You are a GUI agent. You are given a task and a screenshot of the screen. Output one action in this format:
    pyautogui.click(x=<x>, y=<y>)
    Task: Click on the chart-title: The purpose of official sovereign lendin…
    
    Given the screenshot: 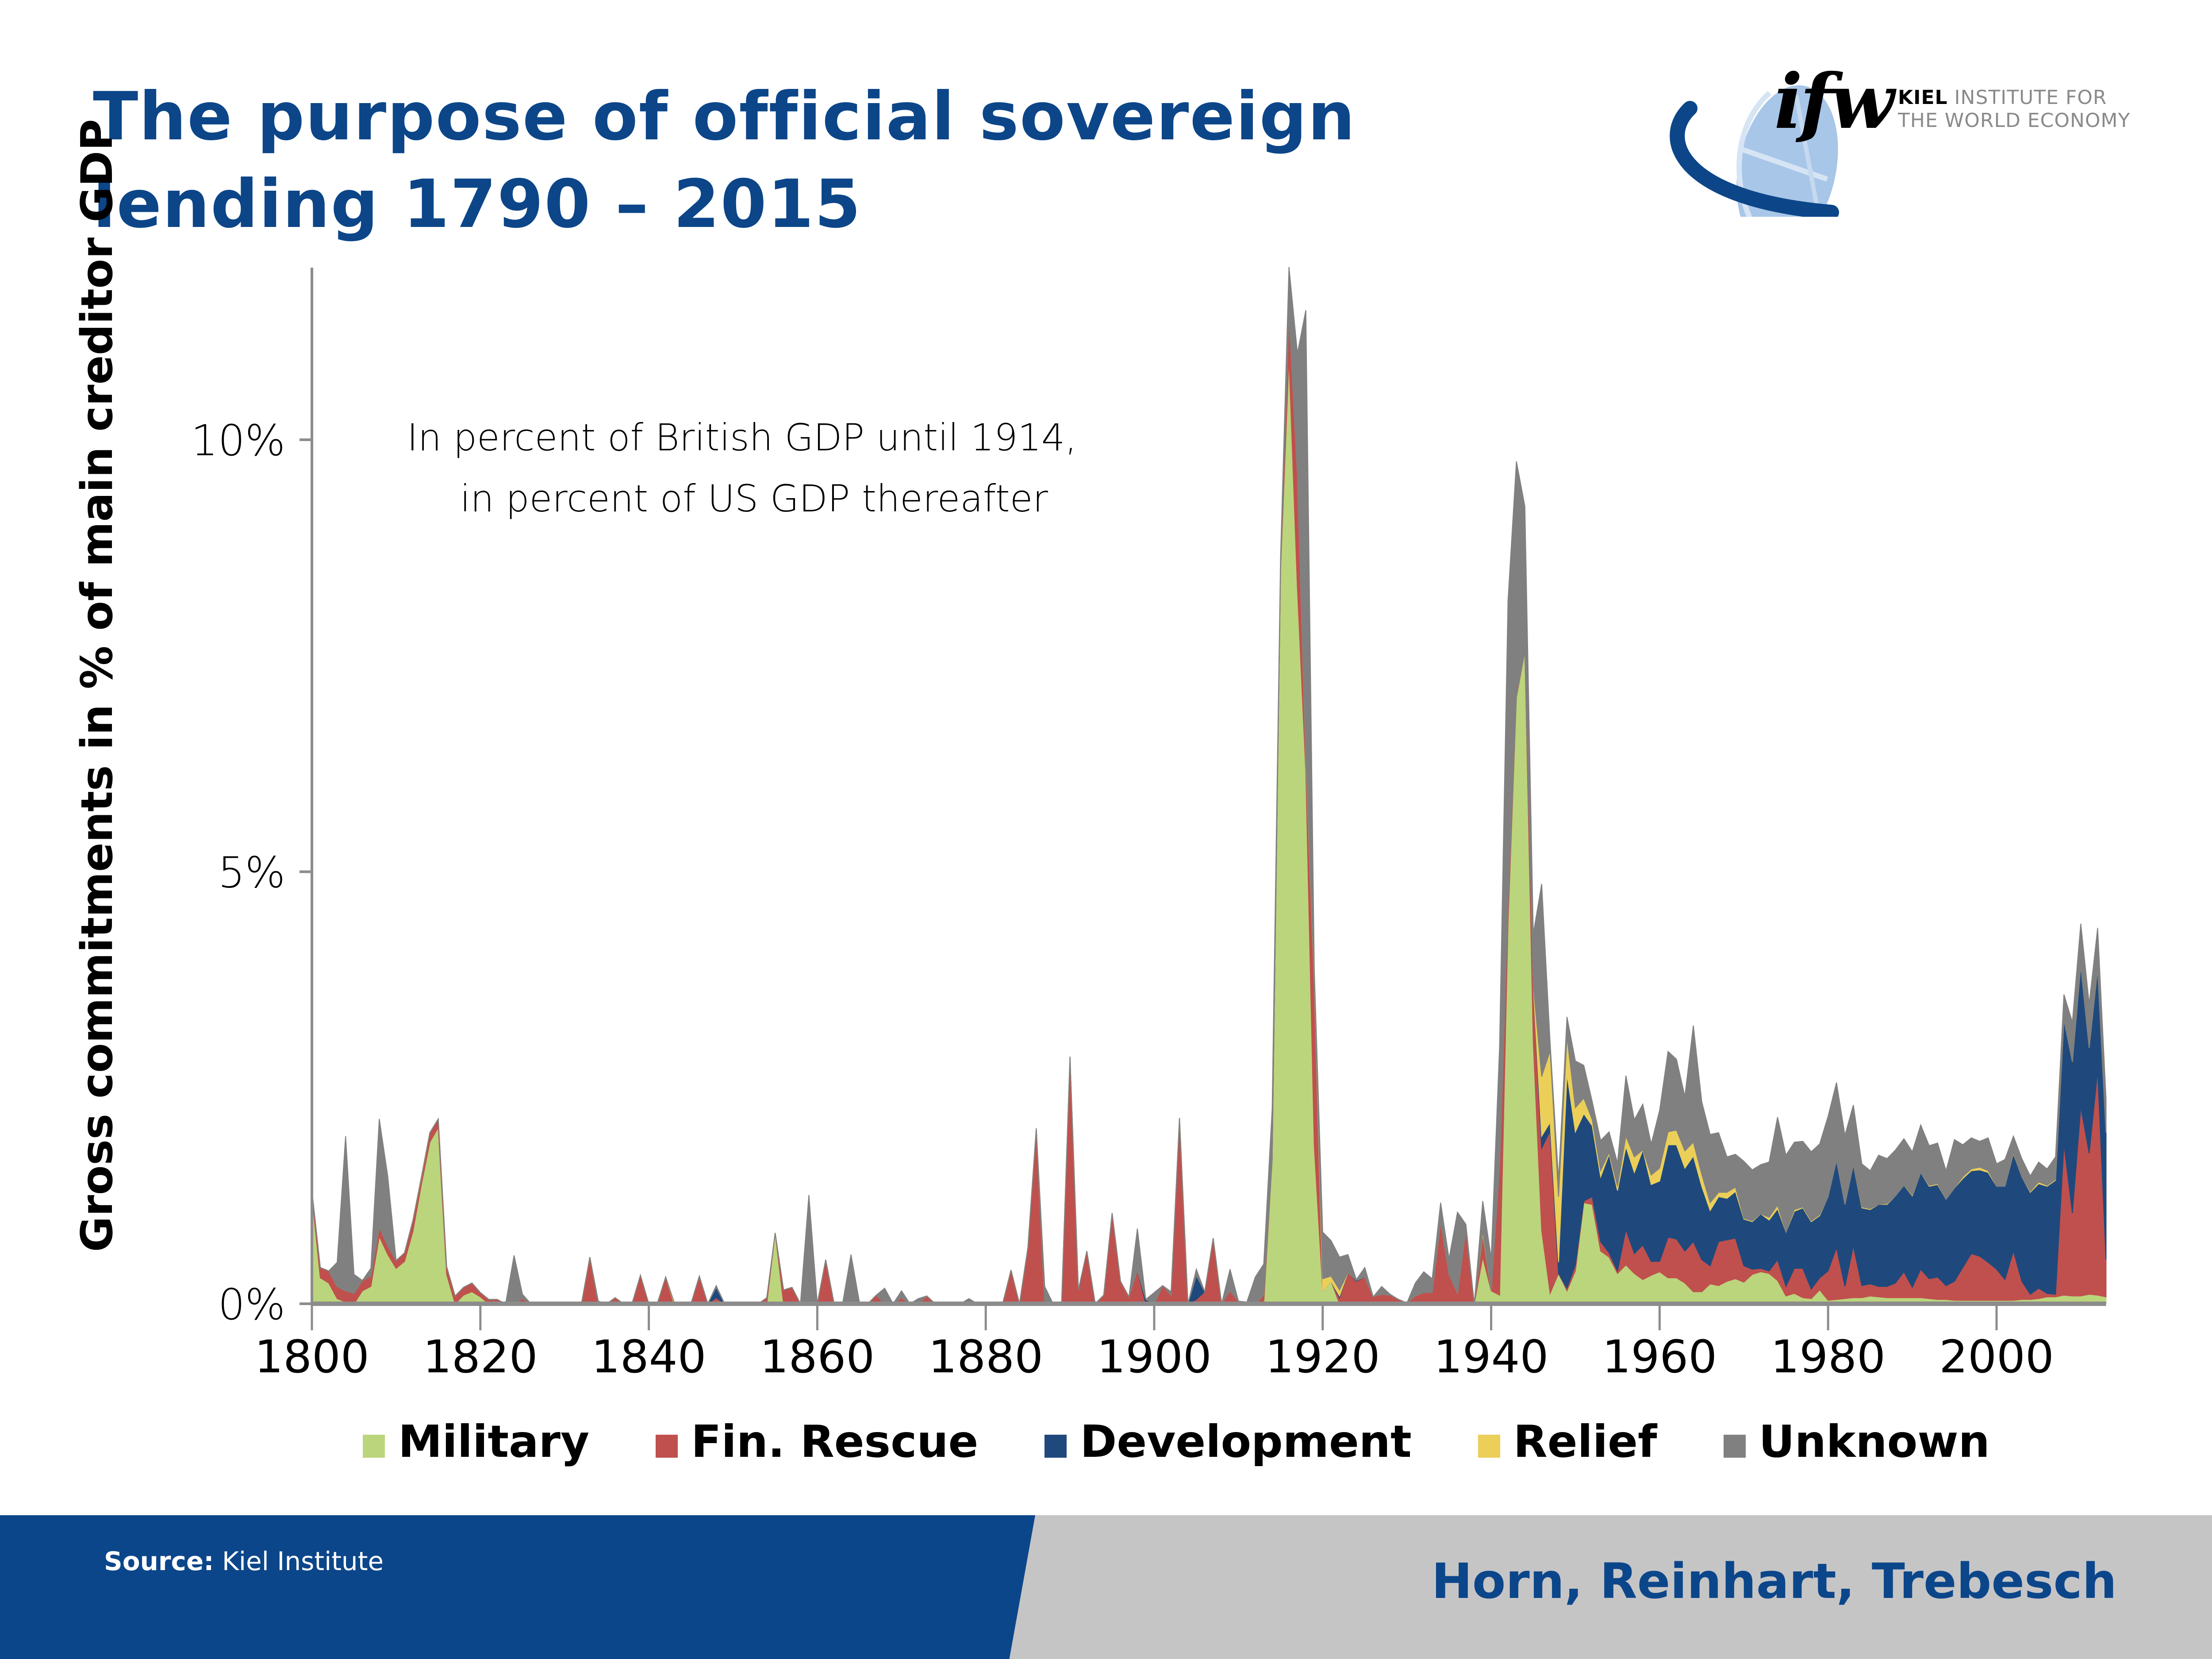 What is the action you would take?
    pyautogui.click(x=757, y=161)
    